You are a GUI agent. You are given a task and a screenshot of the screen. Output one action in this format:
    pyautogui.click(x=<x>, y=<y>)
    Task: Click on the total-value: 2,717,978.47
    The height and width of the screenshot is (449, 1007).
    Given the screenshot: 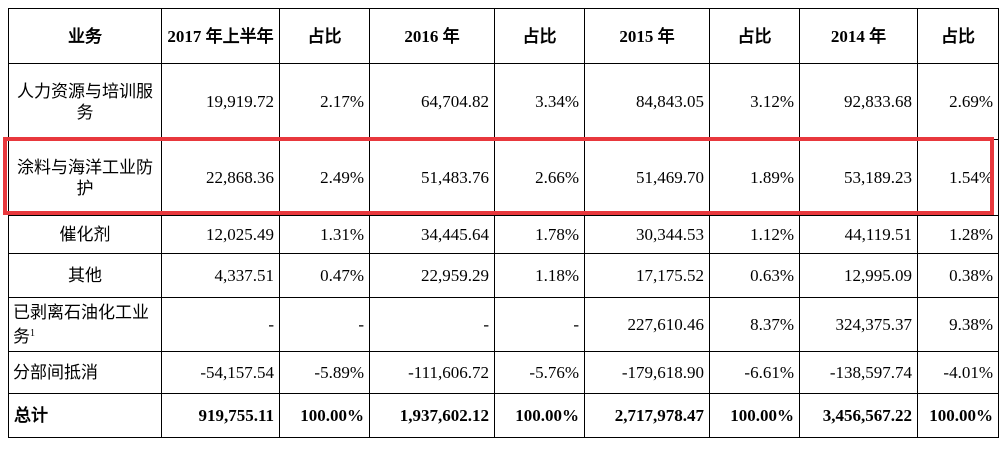 What is the action you would take?
    pyautogui.click(x=647, y=415)
    